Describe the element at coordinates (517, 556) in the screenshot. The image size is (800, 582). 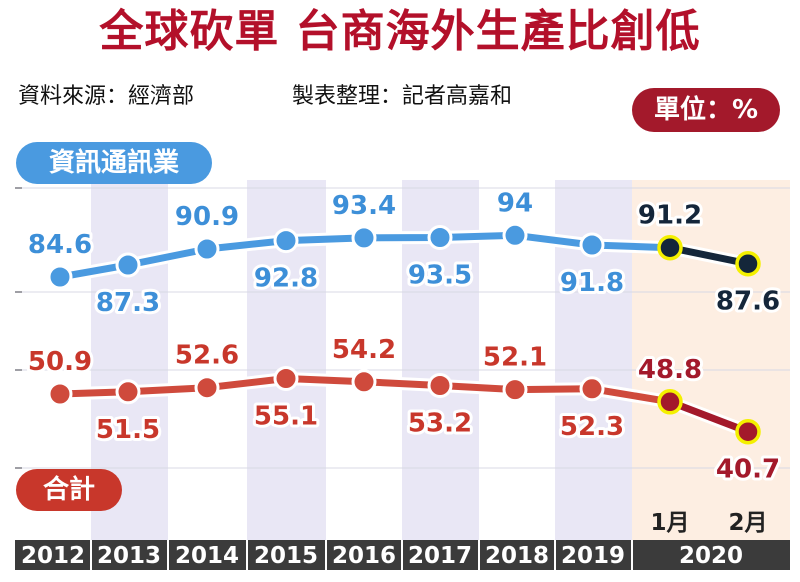
I see `year-label: 2018` at that location.